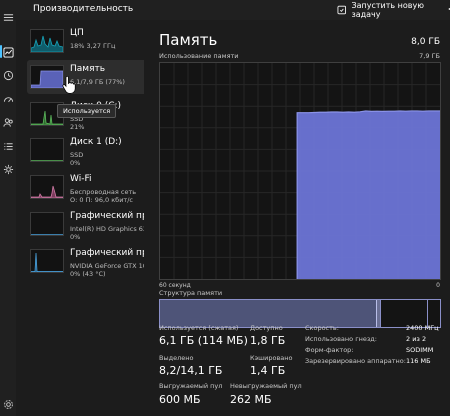 This screenshot has height=416, width=450. Describe the element at coordinates (8, 169) in the screenshot. I see `services-icon` at that location.